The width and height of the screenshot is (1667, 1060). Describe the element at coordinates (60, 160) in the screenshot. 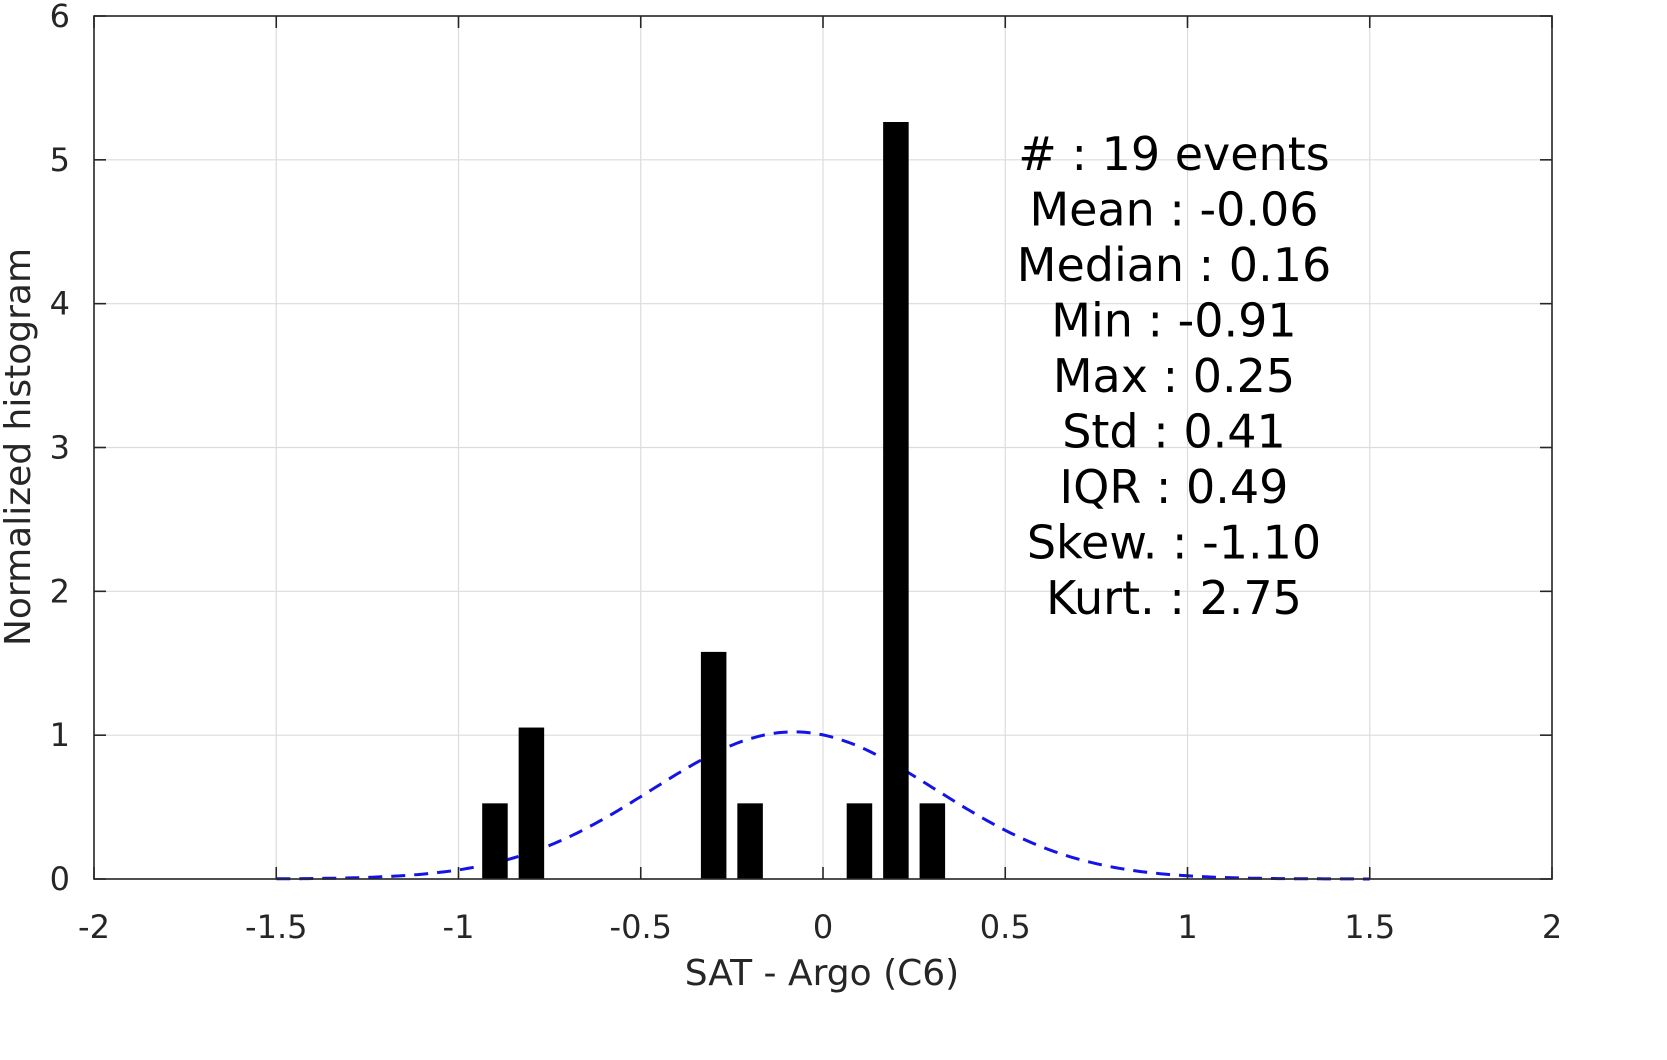

I see `y-tick-label: 5` at that location.